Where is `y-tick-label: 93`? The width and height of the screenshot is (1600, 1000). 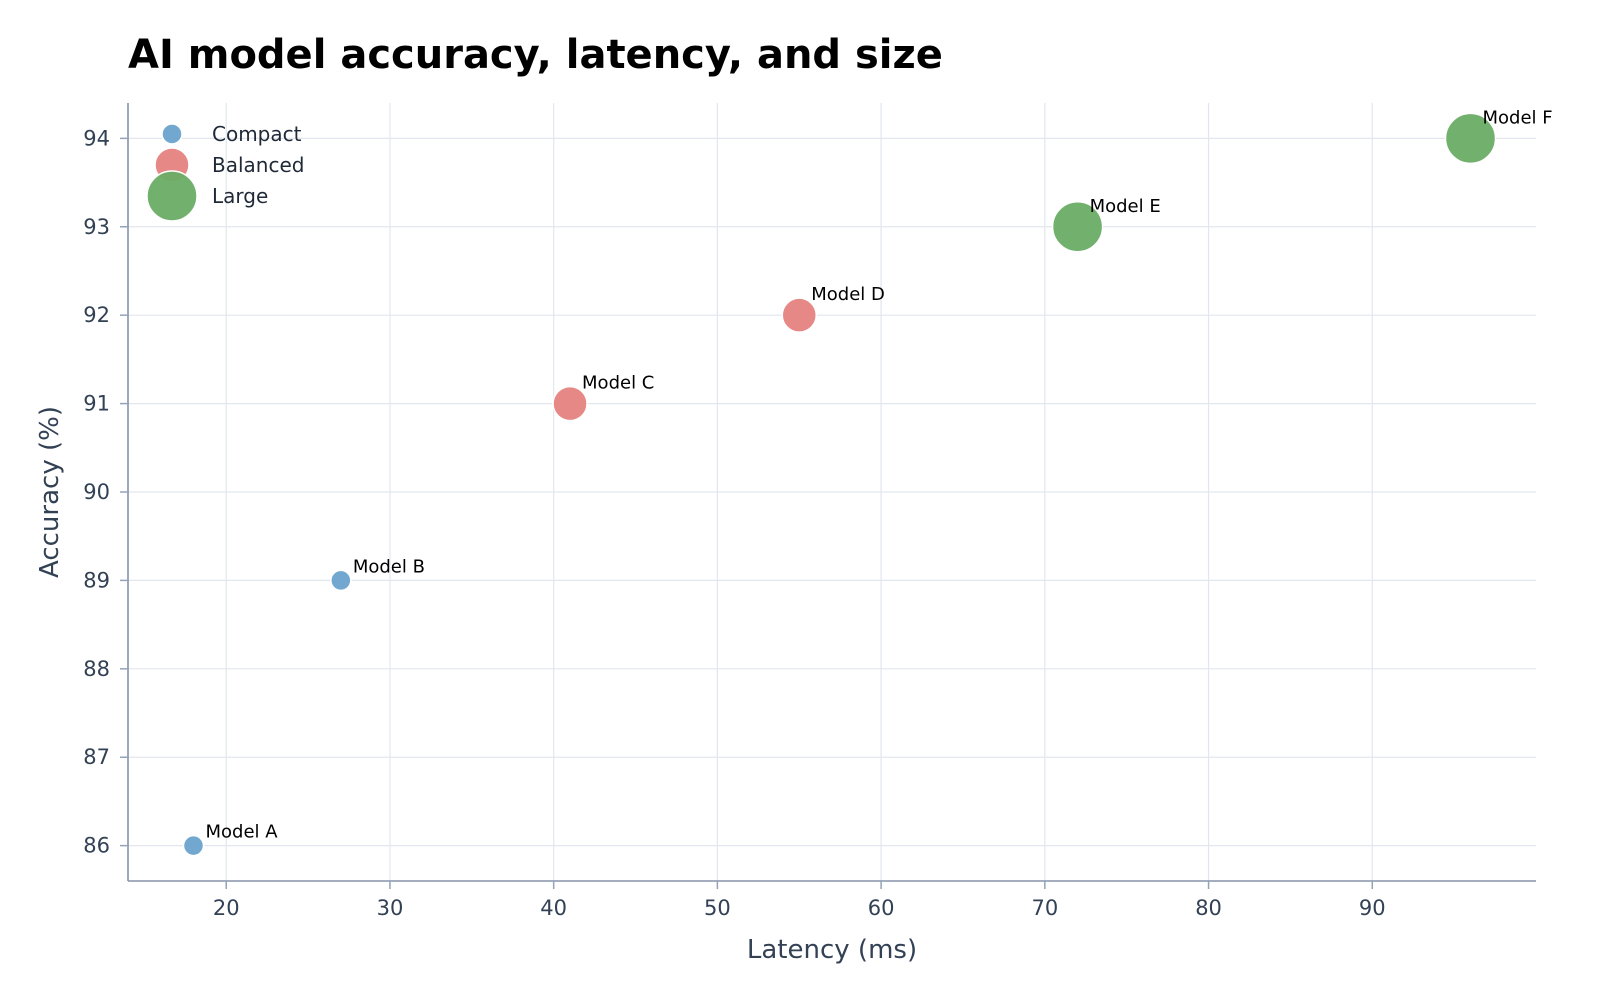
y-tick-label: 93 is located at coordinates (96, 227).